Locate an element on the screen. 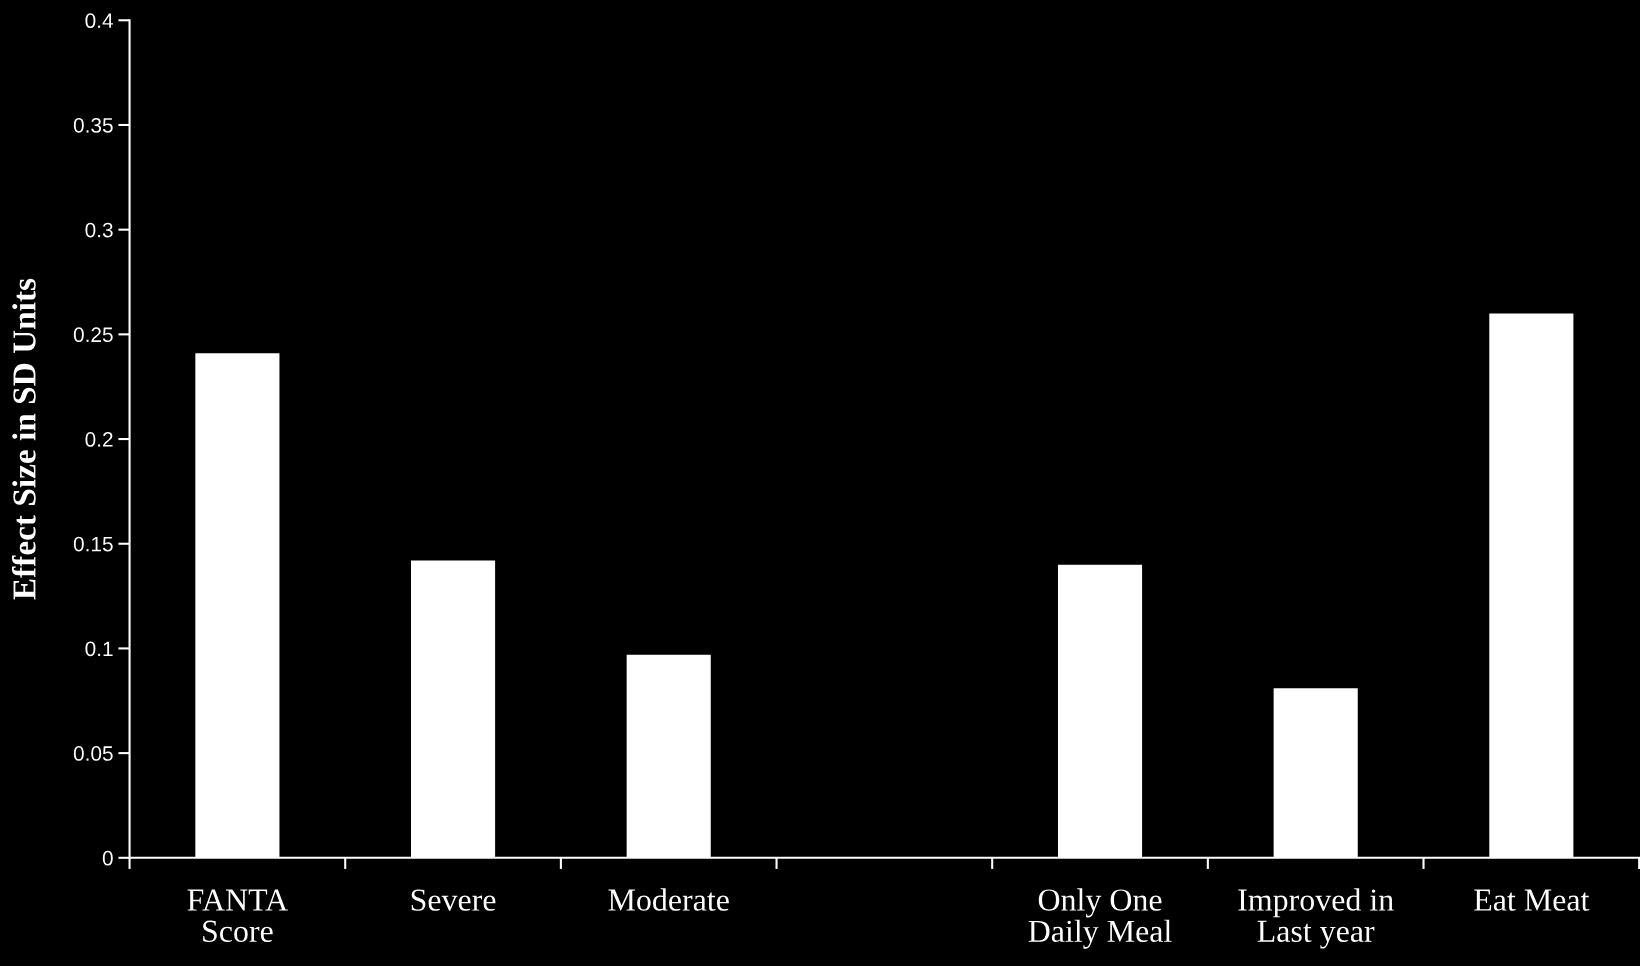 The height and width of the screenshot is (966, 1640). x-tick-label: Only One Daily Meal is located at coordinates (1100, 918).